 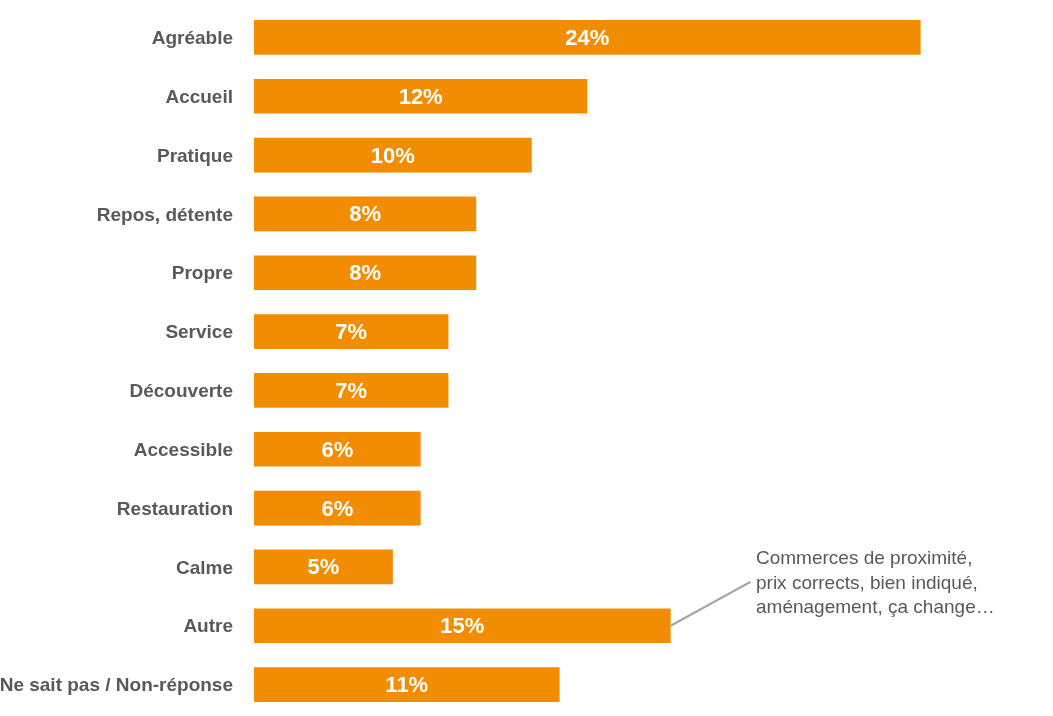 What do you see at coordinates (174, 508) in the screenshot?
I see `y-tick-label: Restauration` at bounding box center [174, 508].